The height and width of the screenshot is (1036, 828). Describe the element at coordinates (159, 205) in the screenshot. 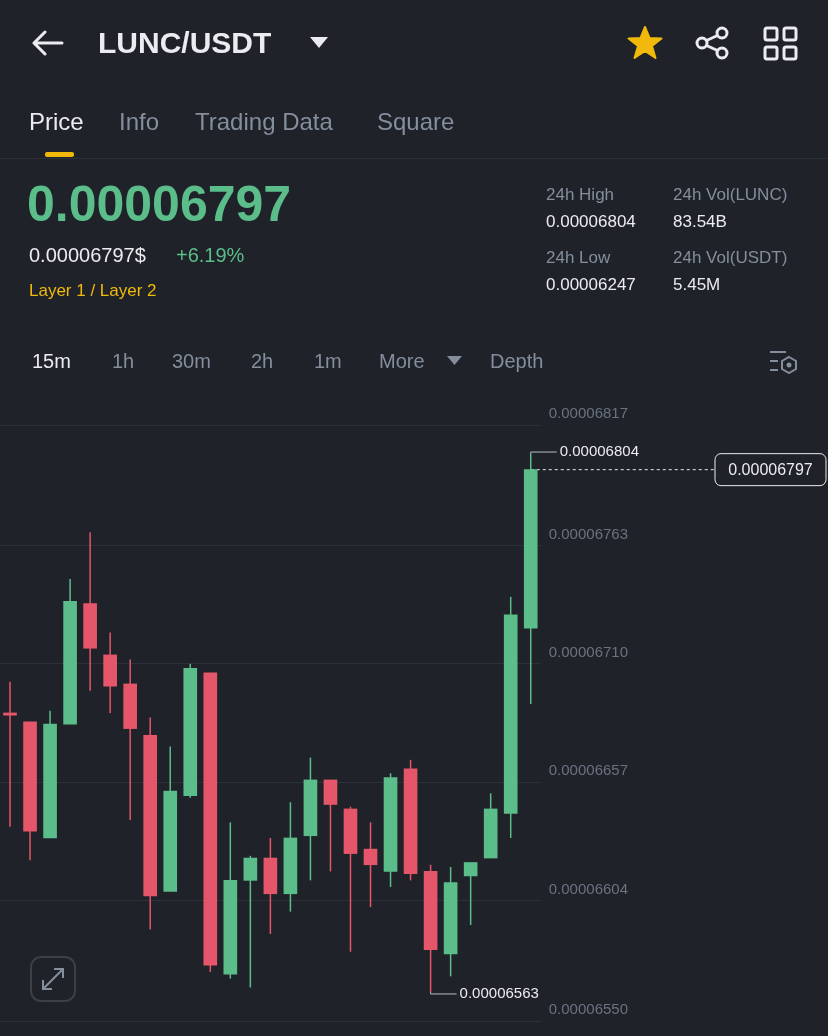

I see `chart-subtitle: 0.00006797` at that location.